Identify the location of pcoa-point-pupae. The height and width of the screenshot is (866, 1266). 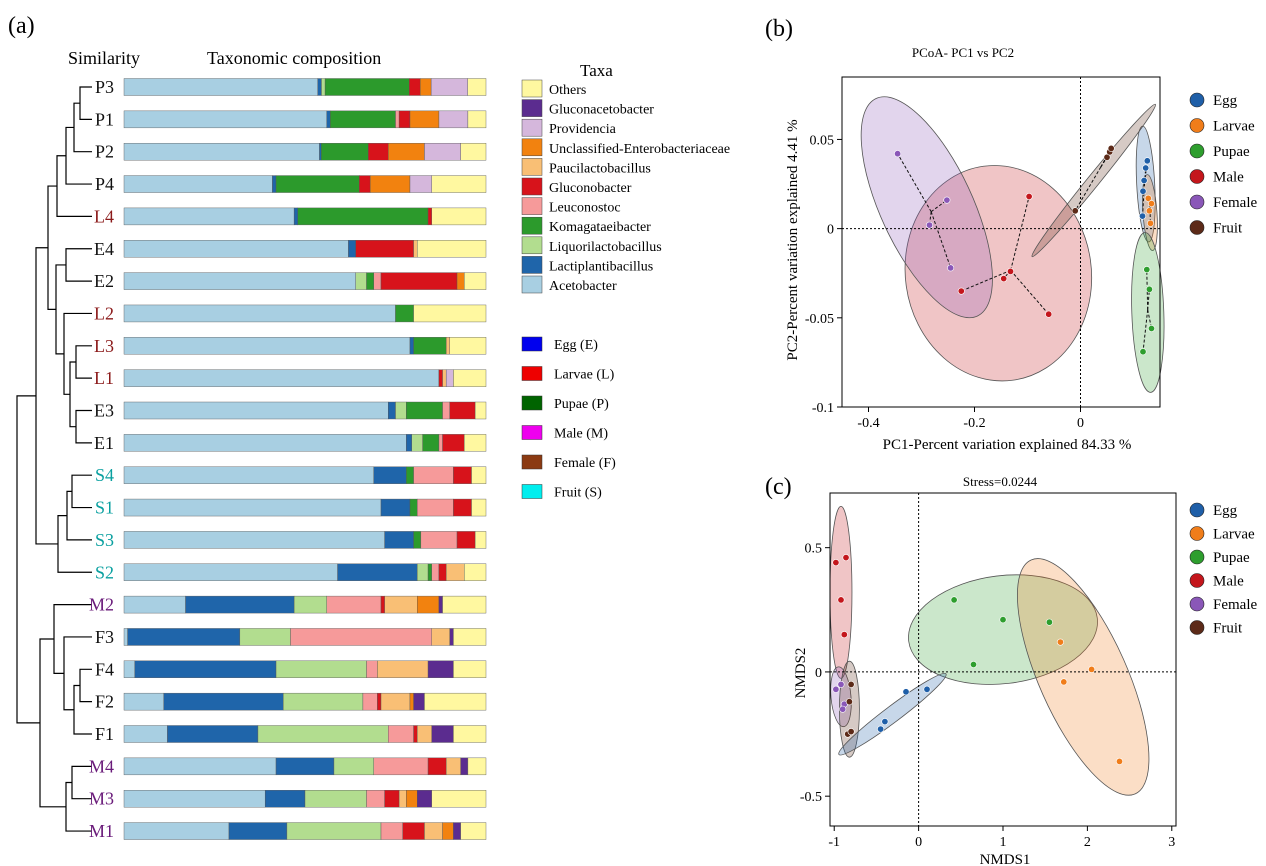
(1147, 270).